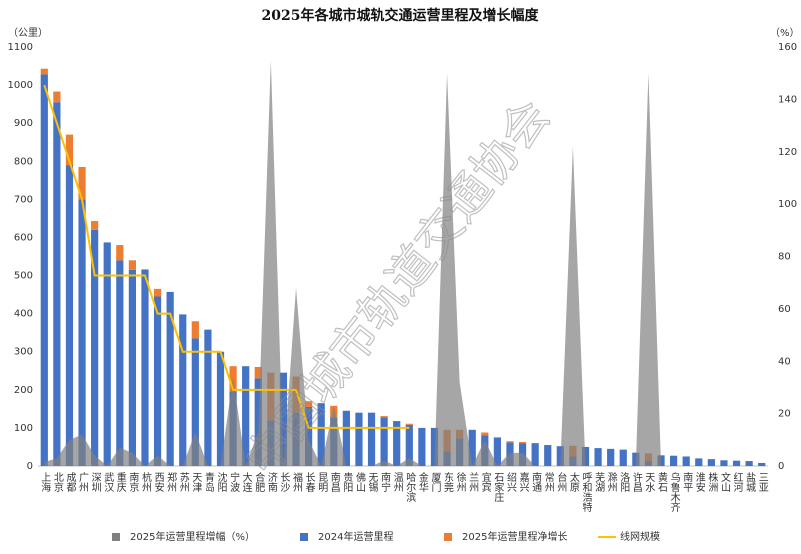 The image size is (801, 554). I want to click on x-tick-label: 青岛, so click(208, 482).